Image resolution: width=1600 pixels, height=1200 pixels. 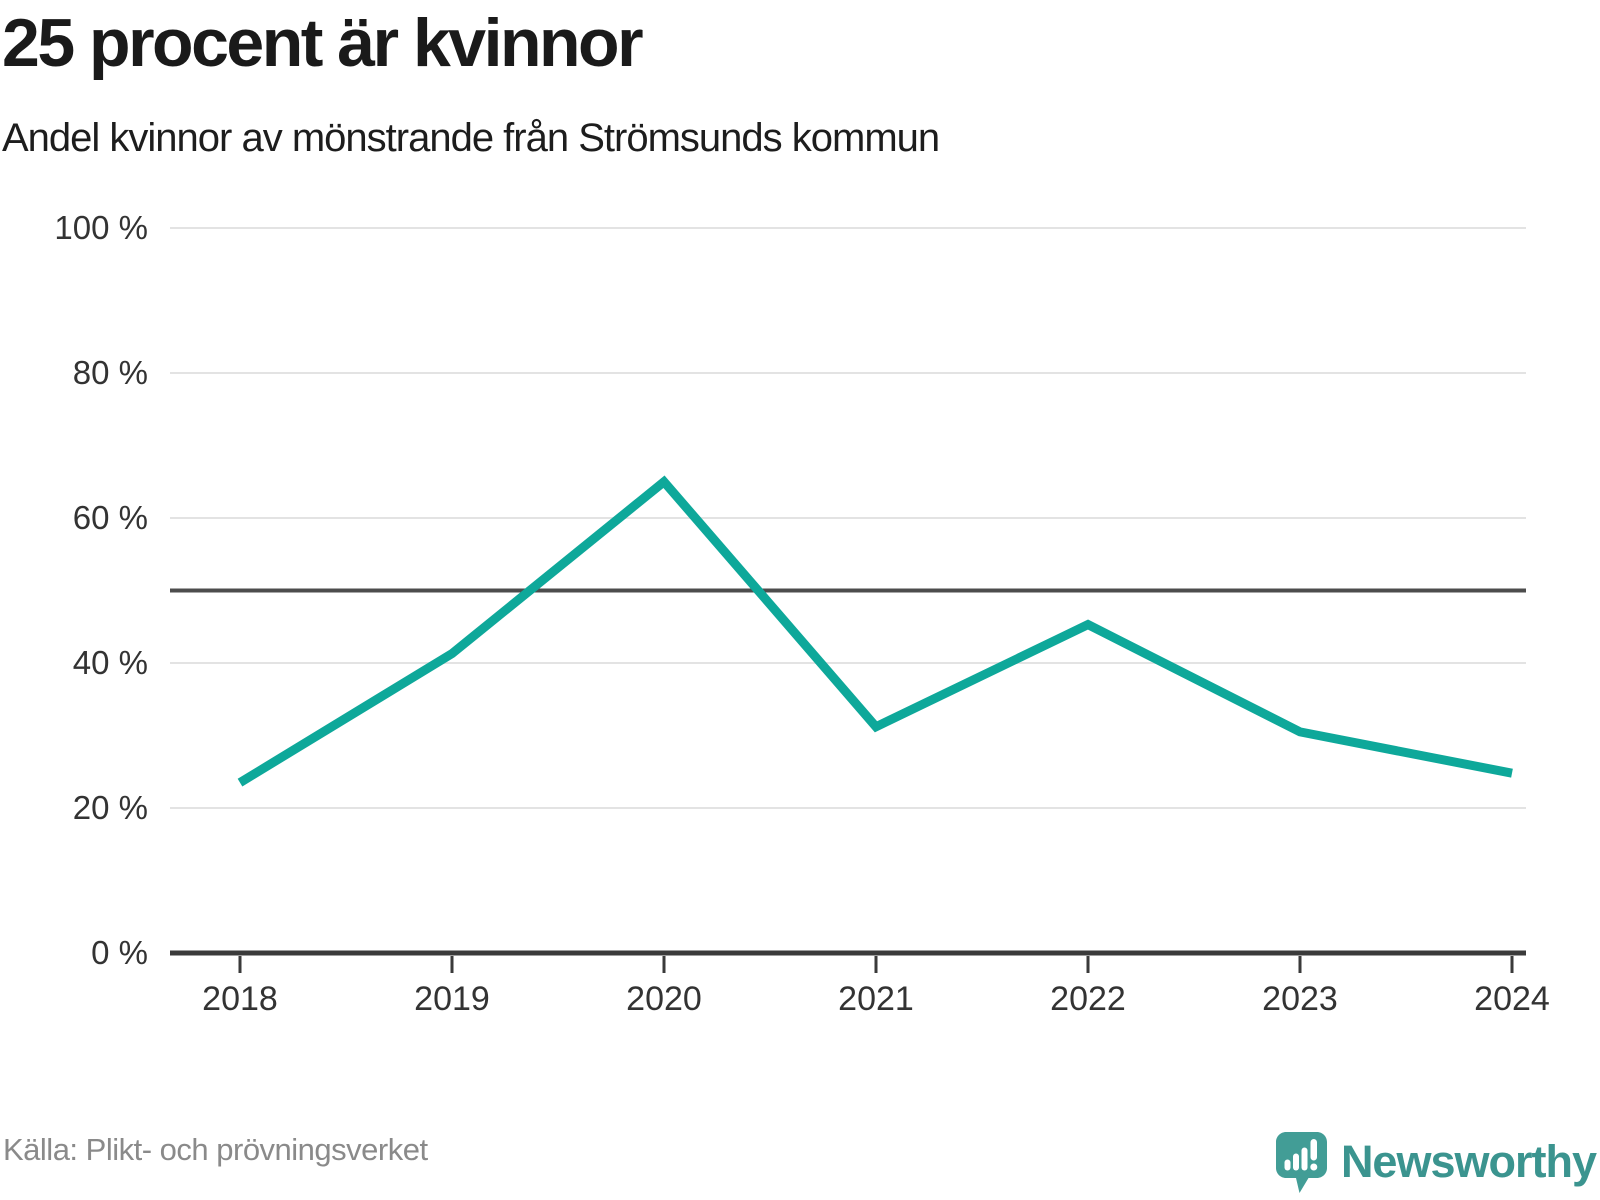 What do you see at coordinates (1300, 999) in the screenshot?
I see `x-axis-tick-label: 2023` at bounding box center [1300, 999].